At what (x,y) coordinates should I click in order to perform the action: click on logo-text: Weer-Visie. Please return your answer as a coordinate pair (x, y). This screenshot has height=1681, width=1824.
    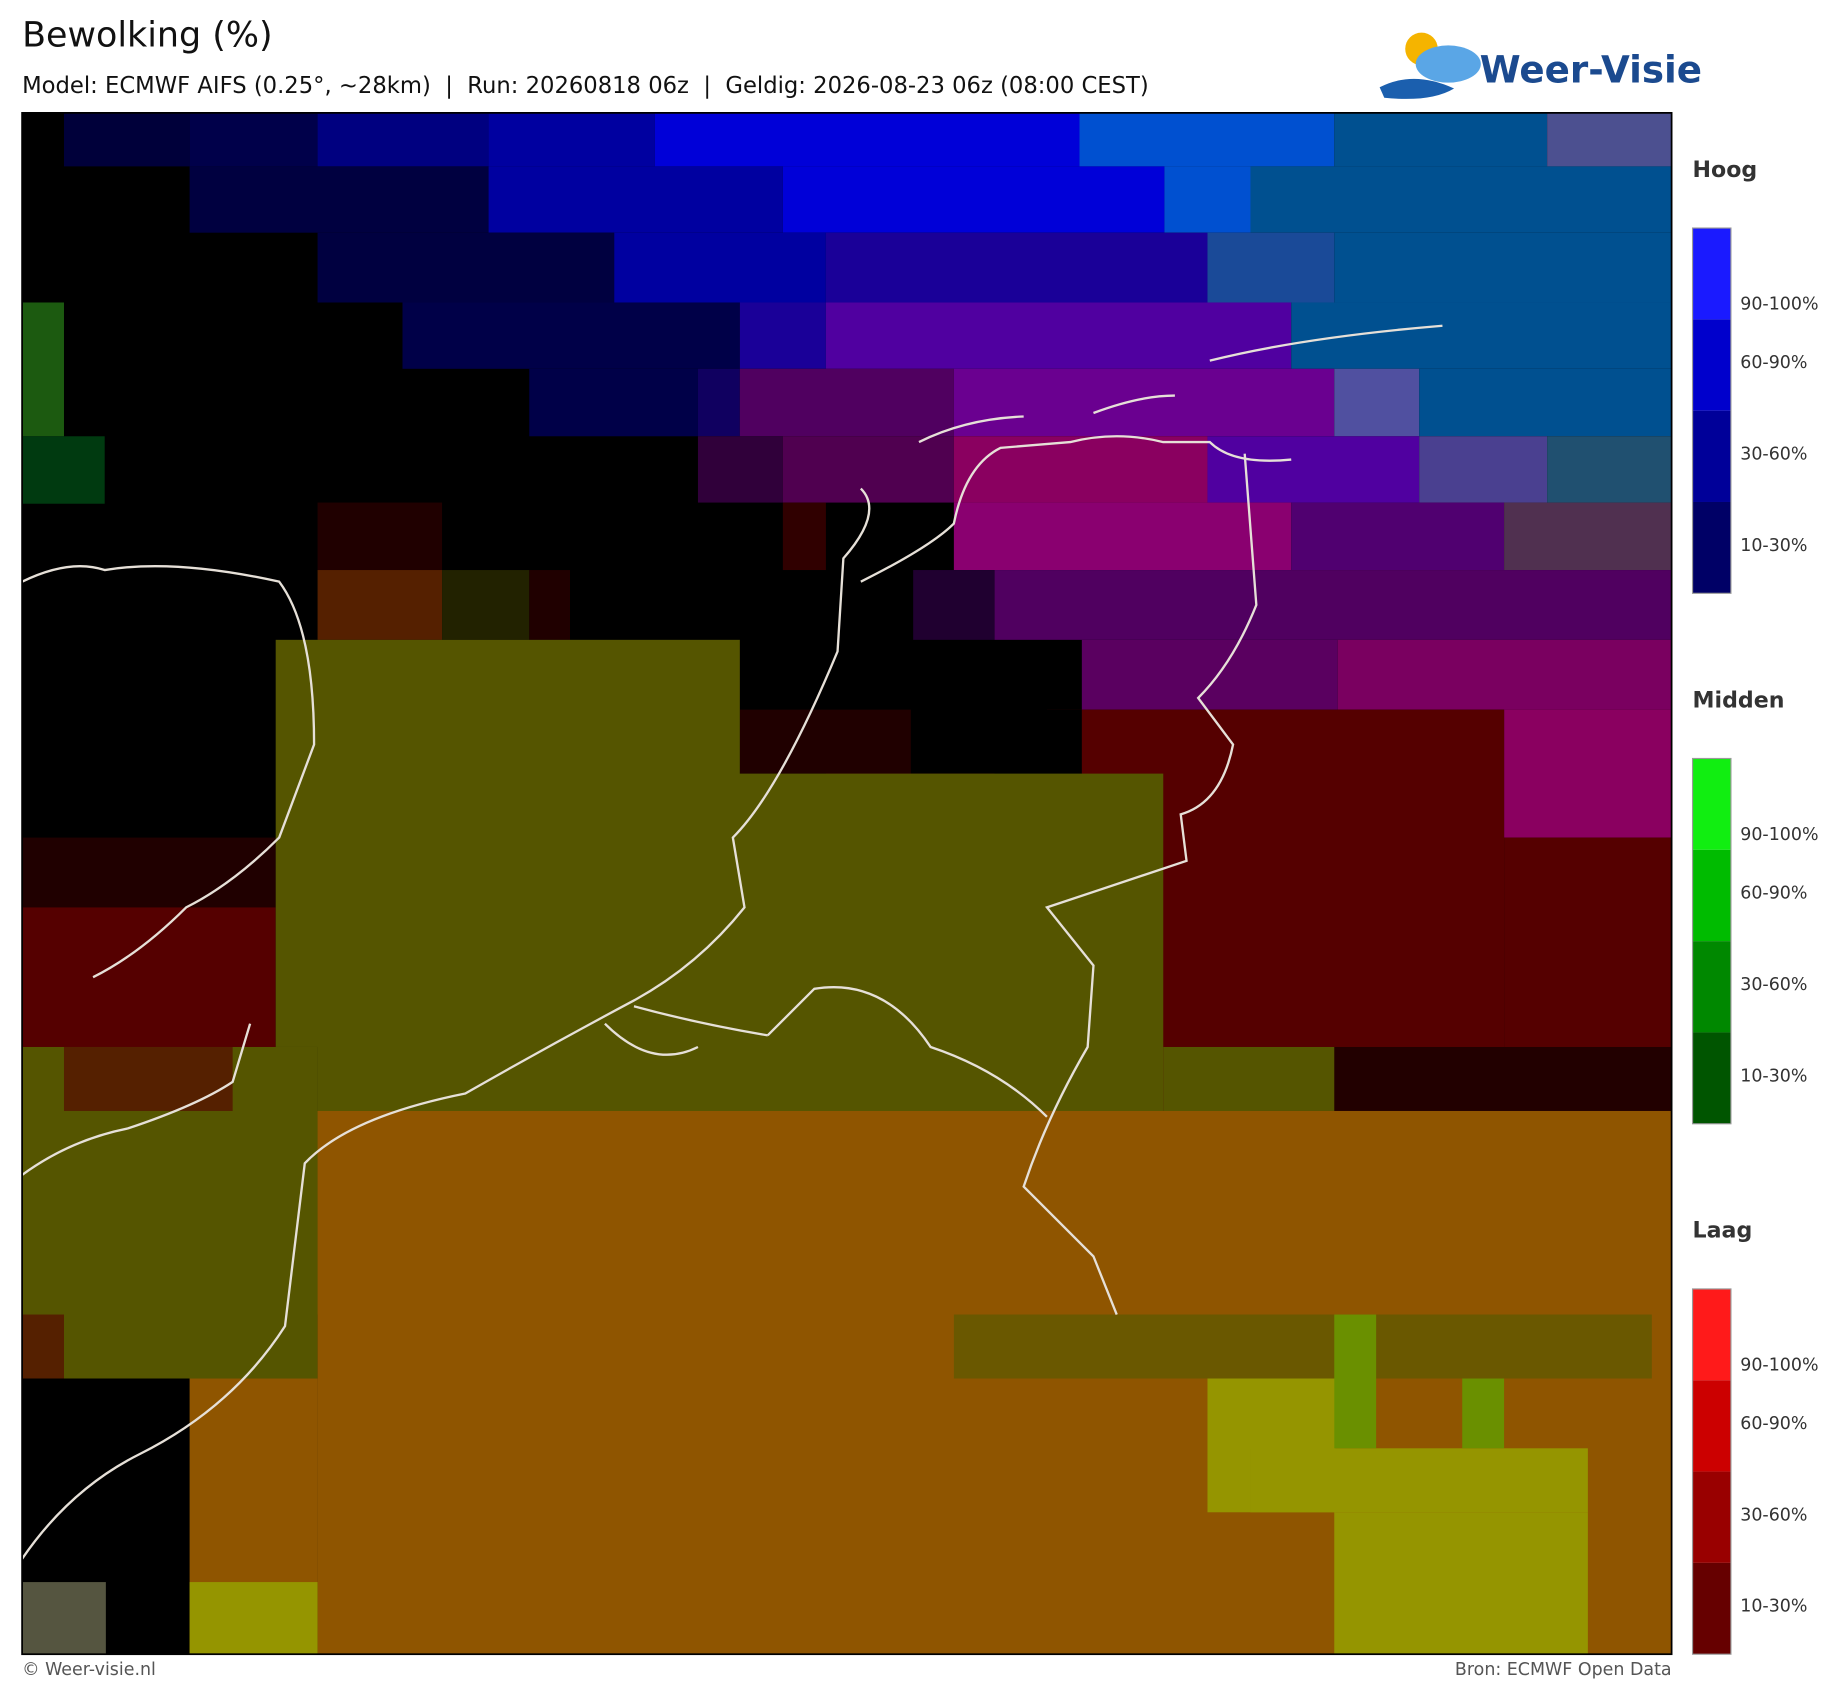
    Looking at the image, I should click on (1591, 70).